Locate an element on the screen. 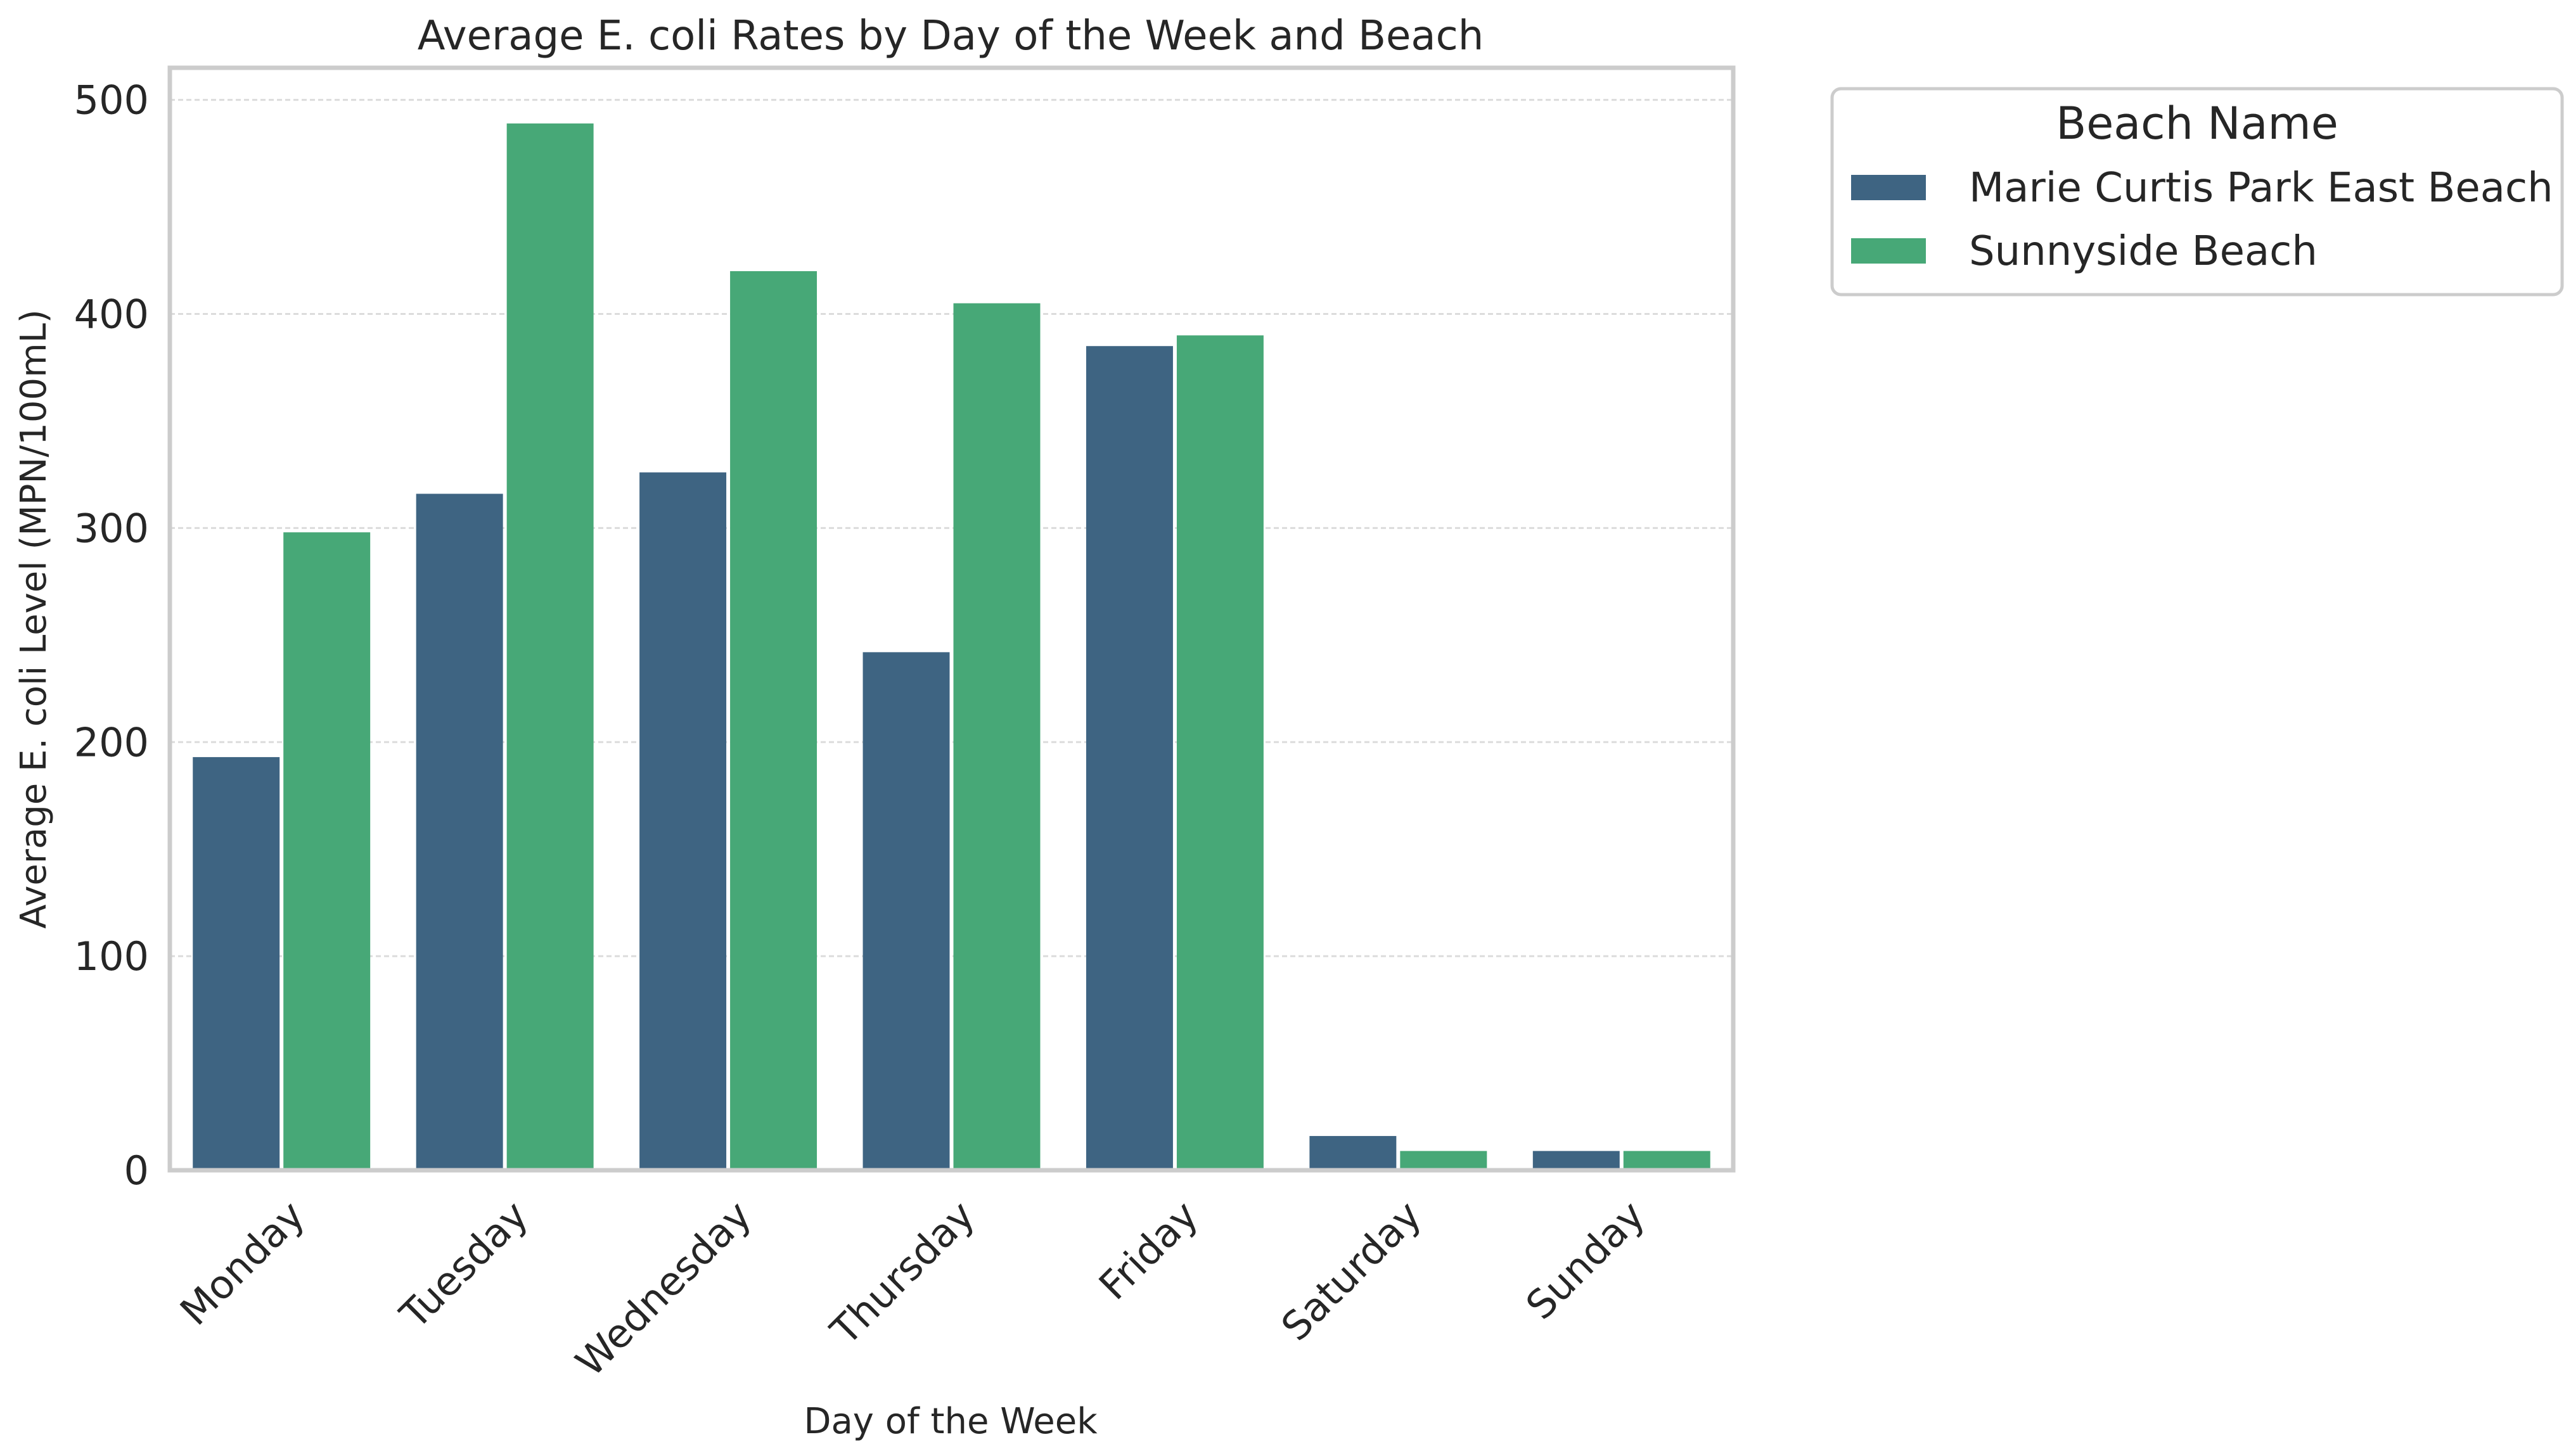 The height and width of the screenshot is (1456, 2571). y-axis-label: Average E. coli Level (MPN/100mL) is located at coordinates (33, 619).